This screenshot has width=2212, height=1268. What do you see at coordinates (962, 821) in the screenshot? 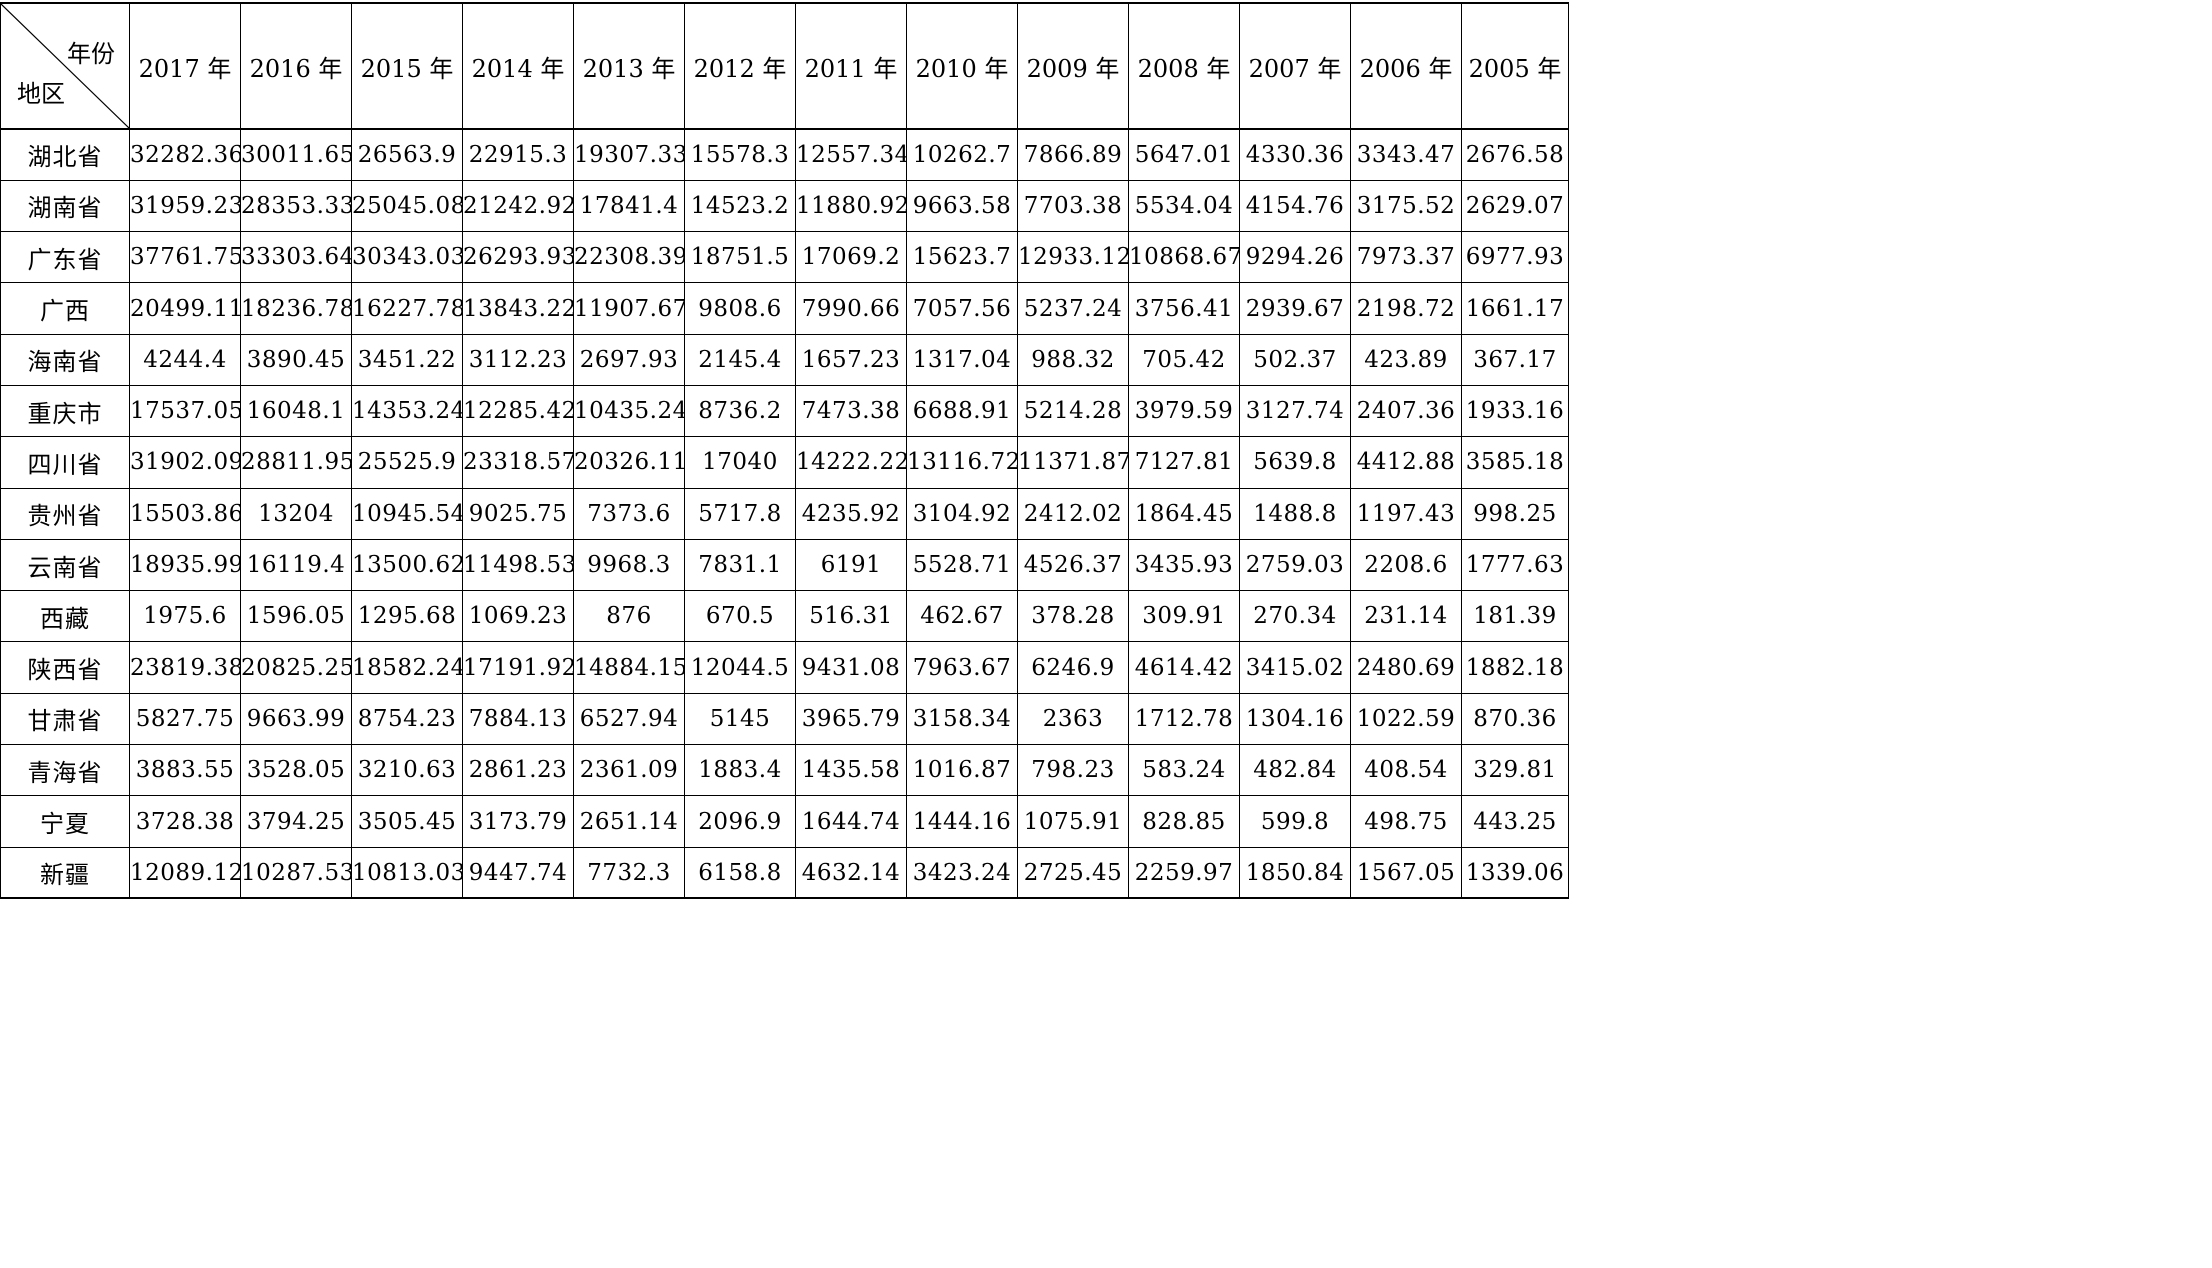
I see `value-cell: 1444.16` at bounding box center [962, 821].